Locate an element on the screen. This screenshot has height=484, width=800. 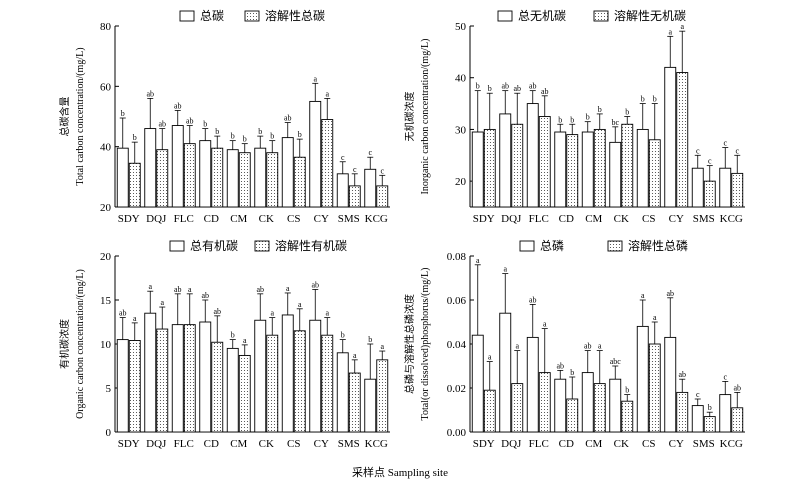
legend-swatch-dissolved is located at coordinates (601, 16).